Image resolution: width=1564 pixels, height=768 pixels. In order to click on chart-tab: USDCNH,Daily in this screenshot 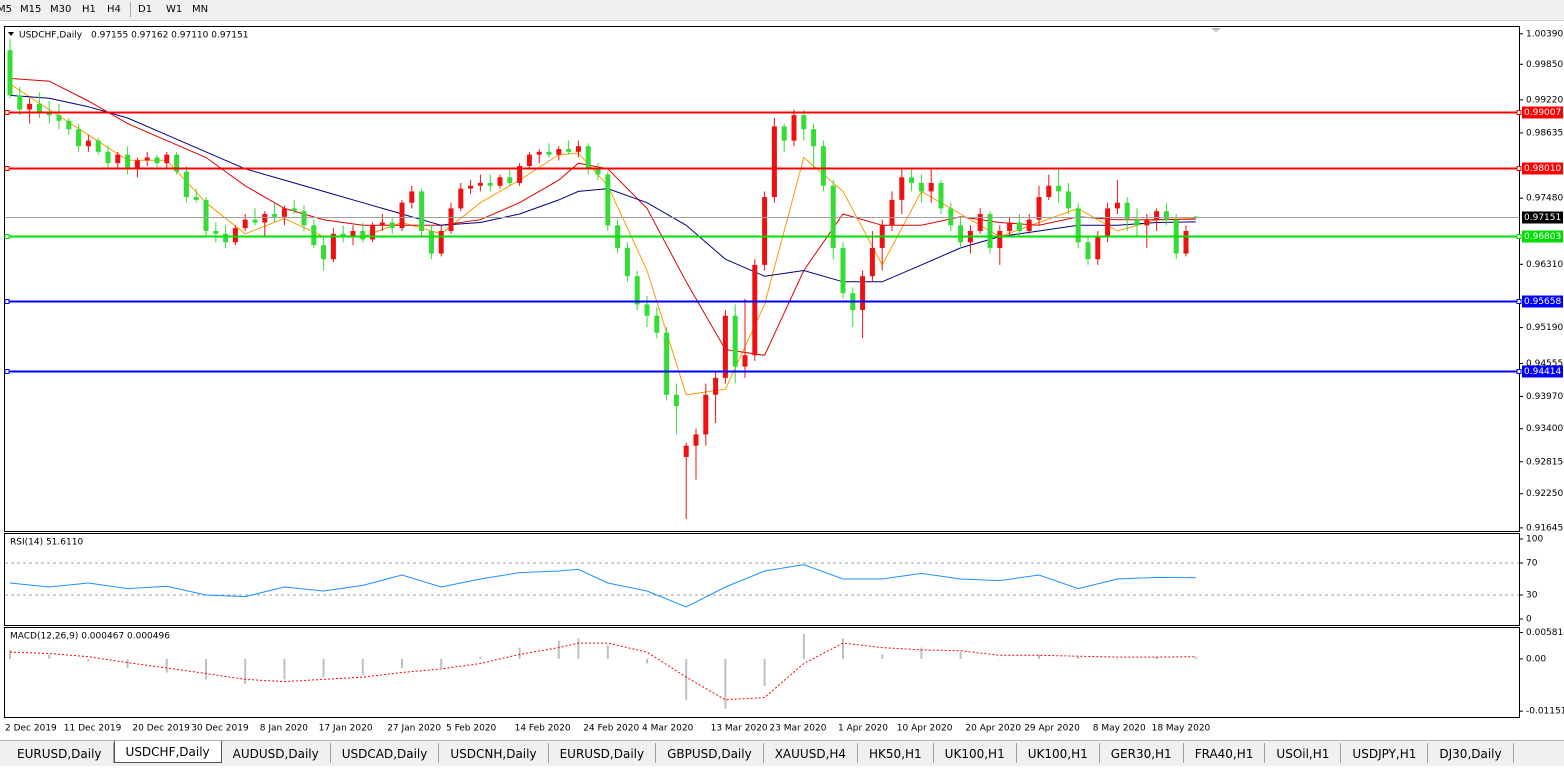, I will do `click(494, 753)`.